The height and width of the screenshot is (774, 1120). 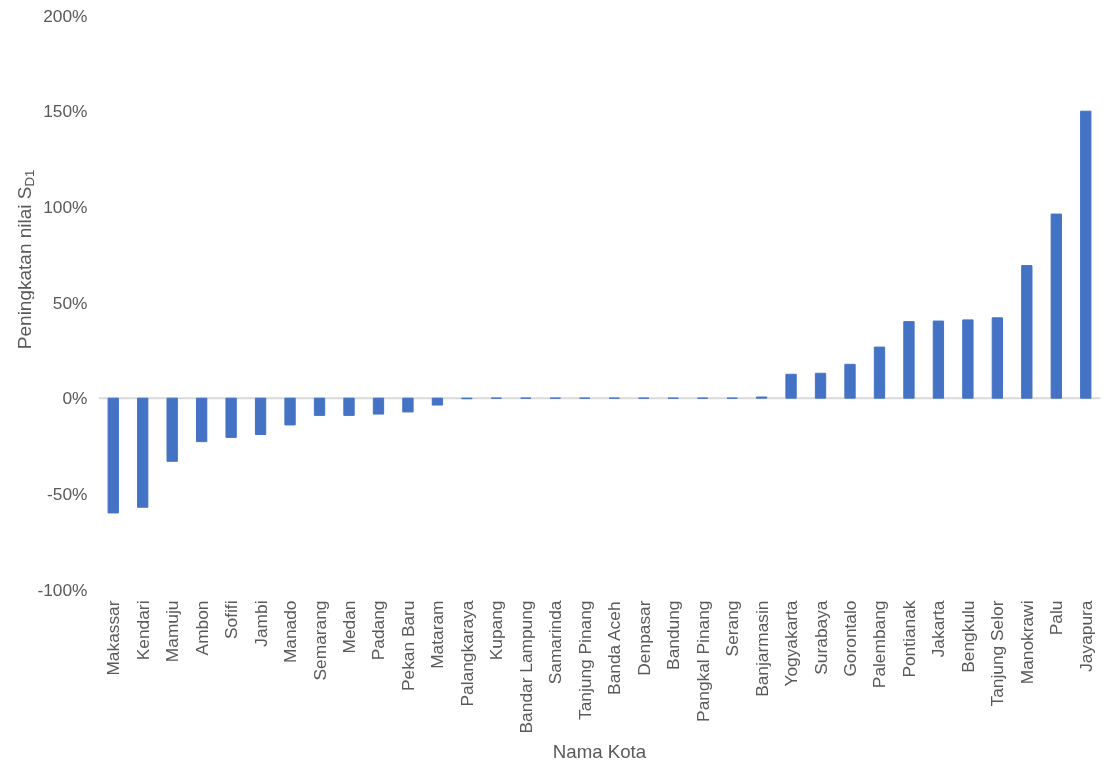 What do you see at coordinates (702, 661) in the screenshot?
I see `x-tick-label: Pangkal Pinang` at bounding box center [702, 661].